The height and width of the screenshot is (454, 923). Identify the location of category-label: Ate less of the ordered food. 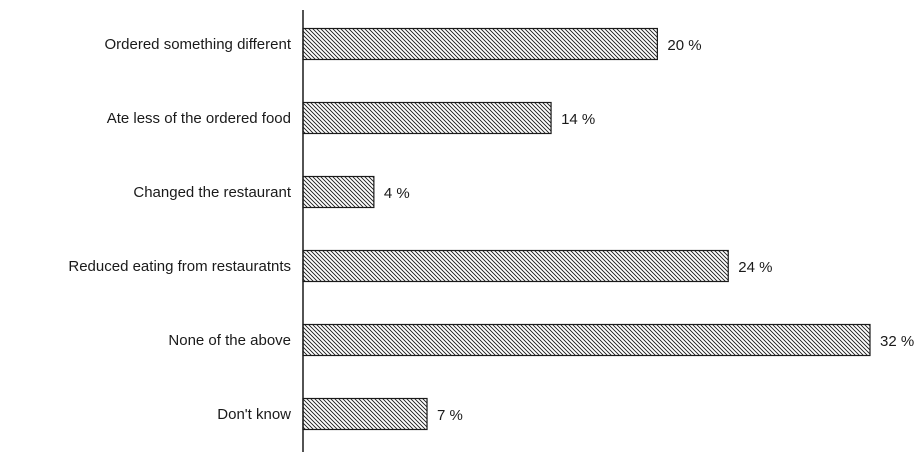
(199, 118).